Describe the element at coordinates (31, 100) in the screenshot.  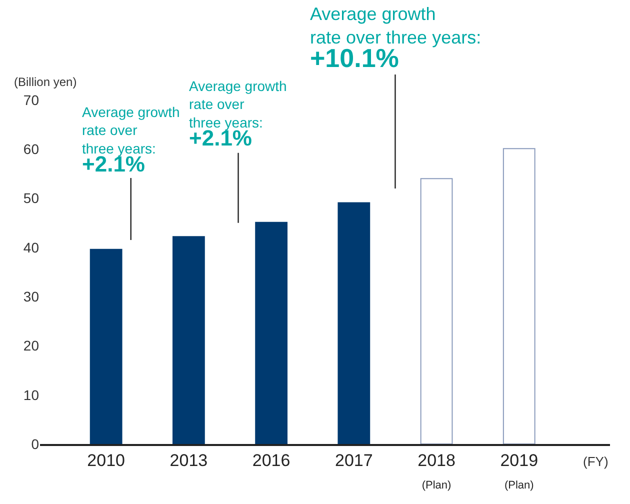
I see `y-tick-label: 70` at that location.